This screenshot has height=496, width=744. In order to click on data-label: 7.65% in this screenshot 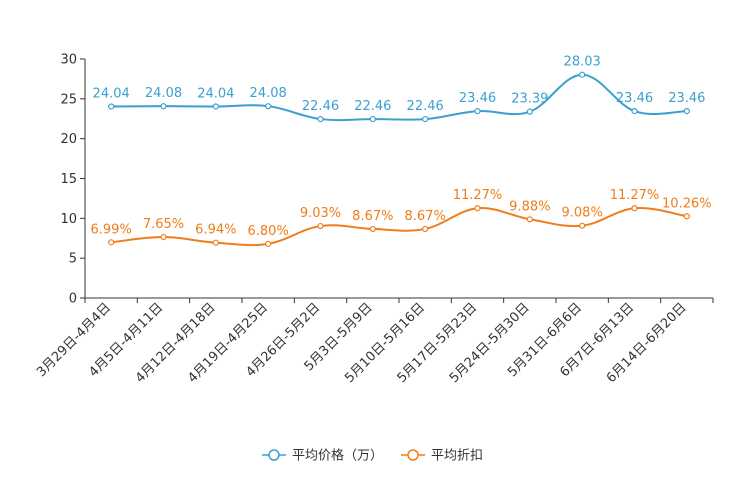, I will do `click(163, 224)`.